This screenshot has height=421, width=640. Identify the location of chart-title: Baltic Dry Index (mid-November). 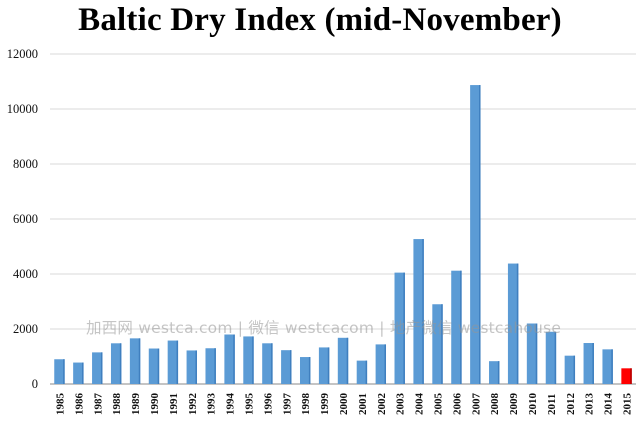
(320, 20).